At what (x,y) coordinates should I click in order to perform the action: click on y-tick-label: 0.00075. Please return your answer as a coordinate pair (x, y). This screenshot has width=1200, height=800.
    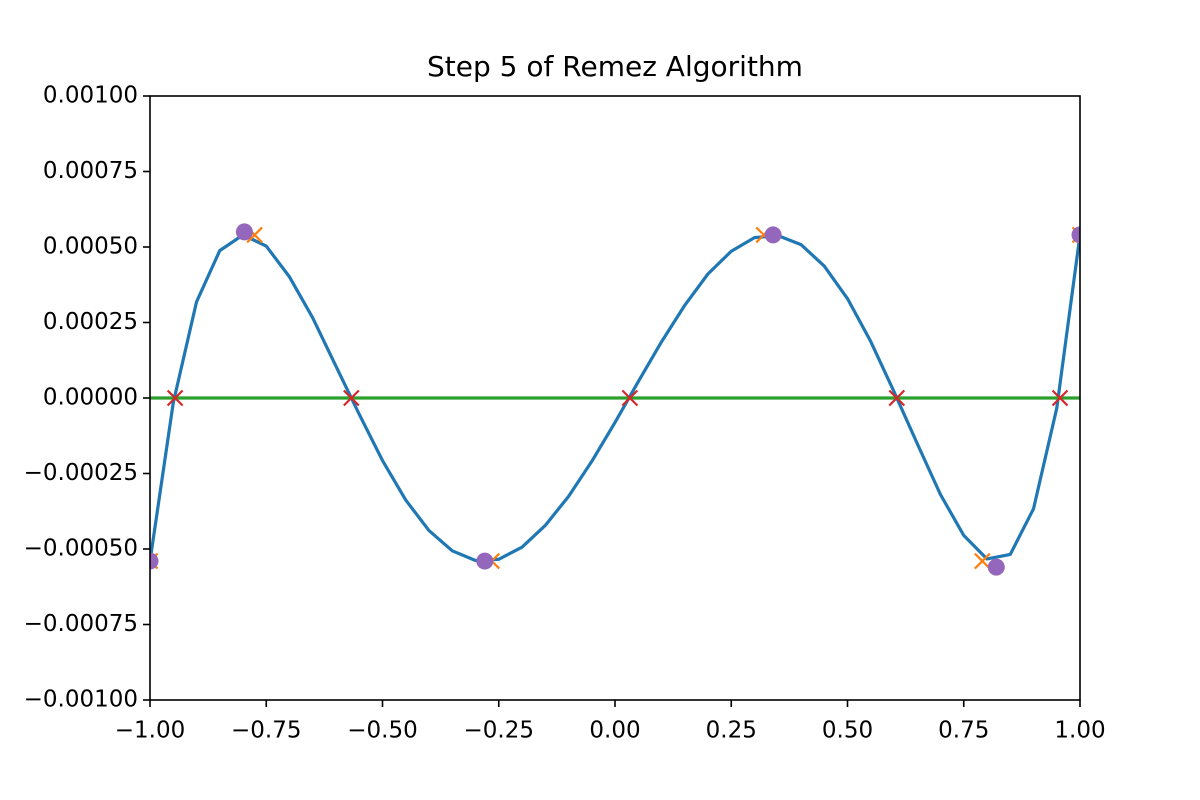
    Looking at the image, I should click on (90, 171).